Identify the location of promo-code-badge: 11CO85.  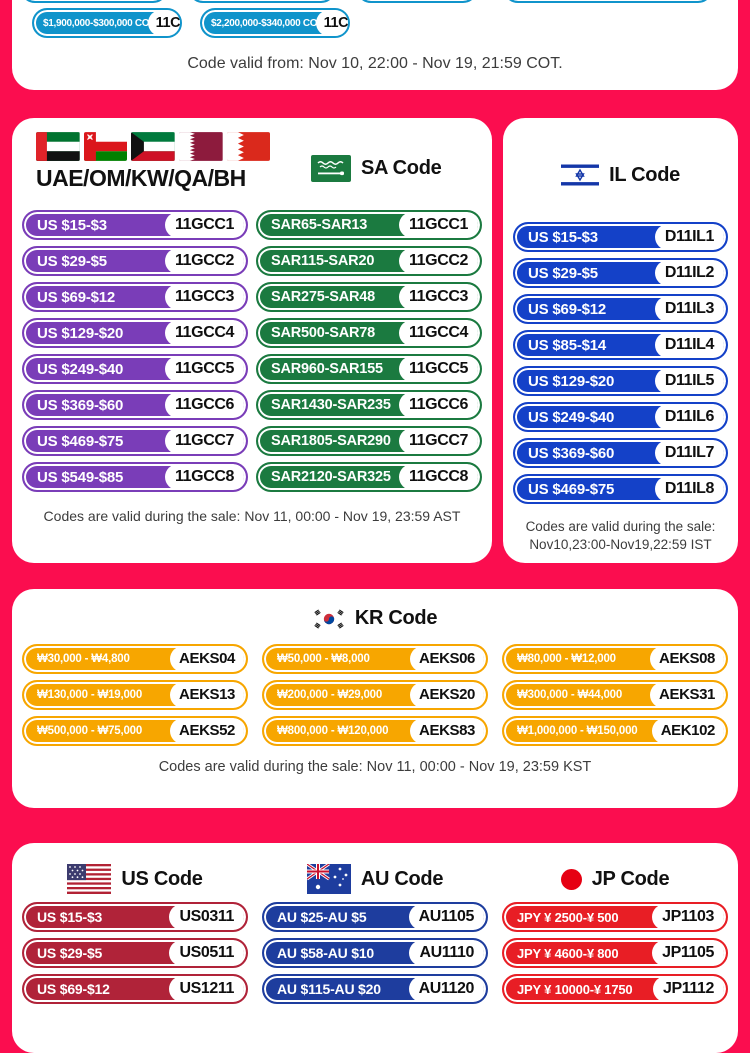
(331, 23).